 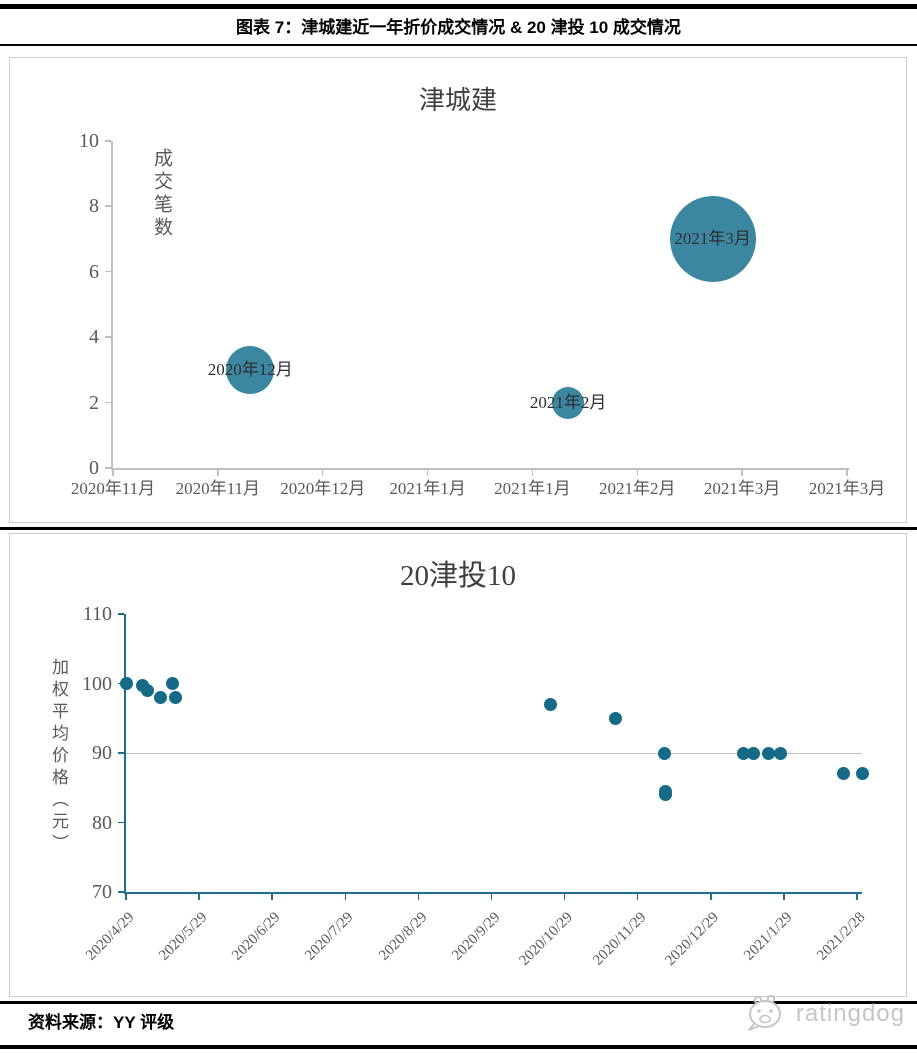 I want to click on x-tick-label: 2020/9/29, so click(x=476, y=936).